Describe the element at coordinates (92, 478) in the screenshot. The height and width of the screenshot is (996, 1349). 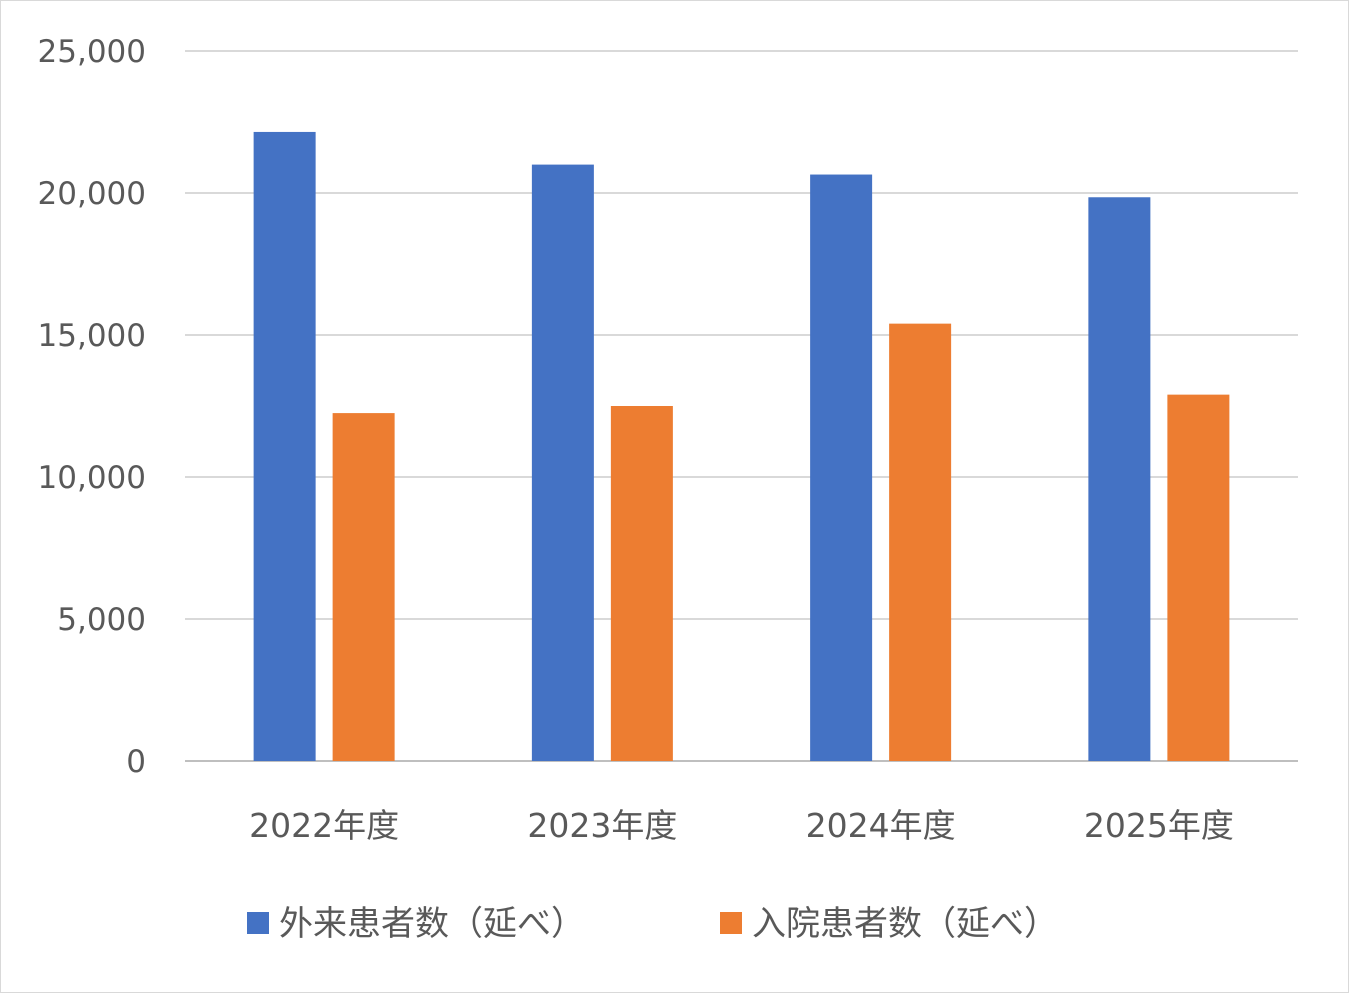
I see `y-tick-label: 10,000` at that location.